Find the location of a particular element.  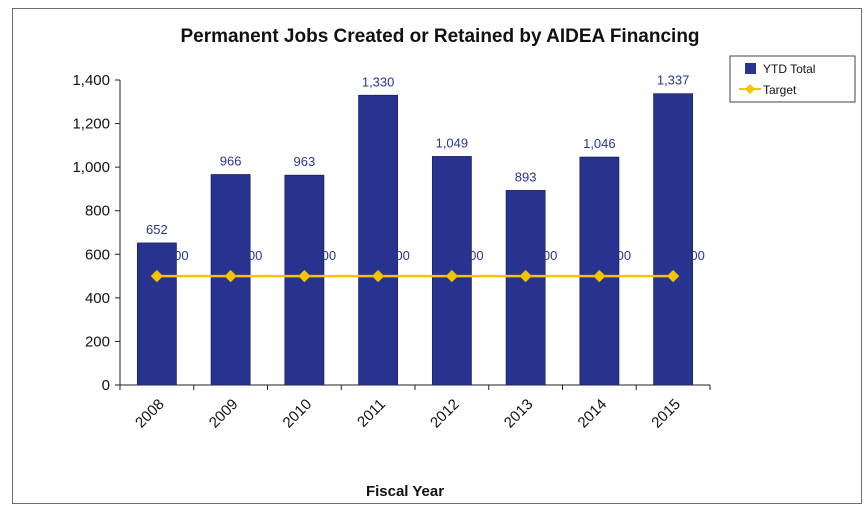

legend-box is located at coordinates (792, 79).